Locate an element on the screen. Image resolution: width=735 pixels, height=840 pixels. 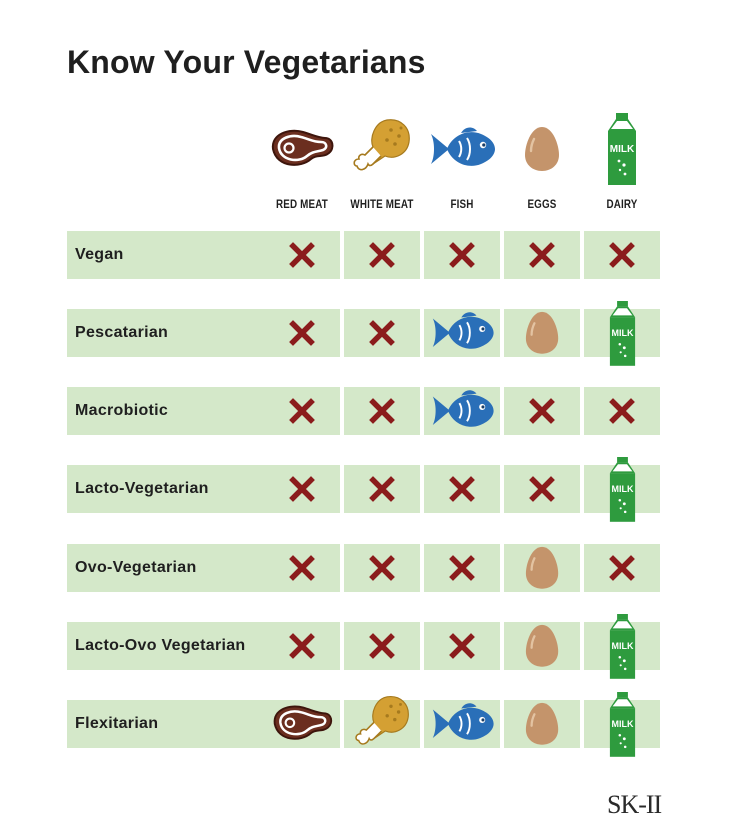
diet-name: Lacto-Ovo Vegetarian is located at coordinates (165, 646).